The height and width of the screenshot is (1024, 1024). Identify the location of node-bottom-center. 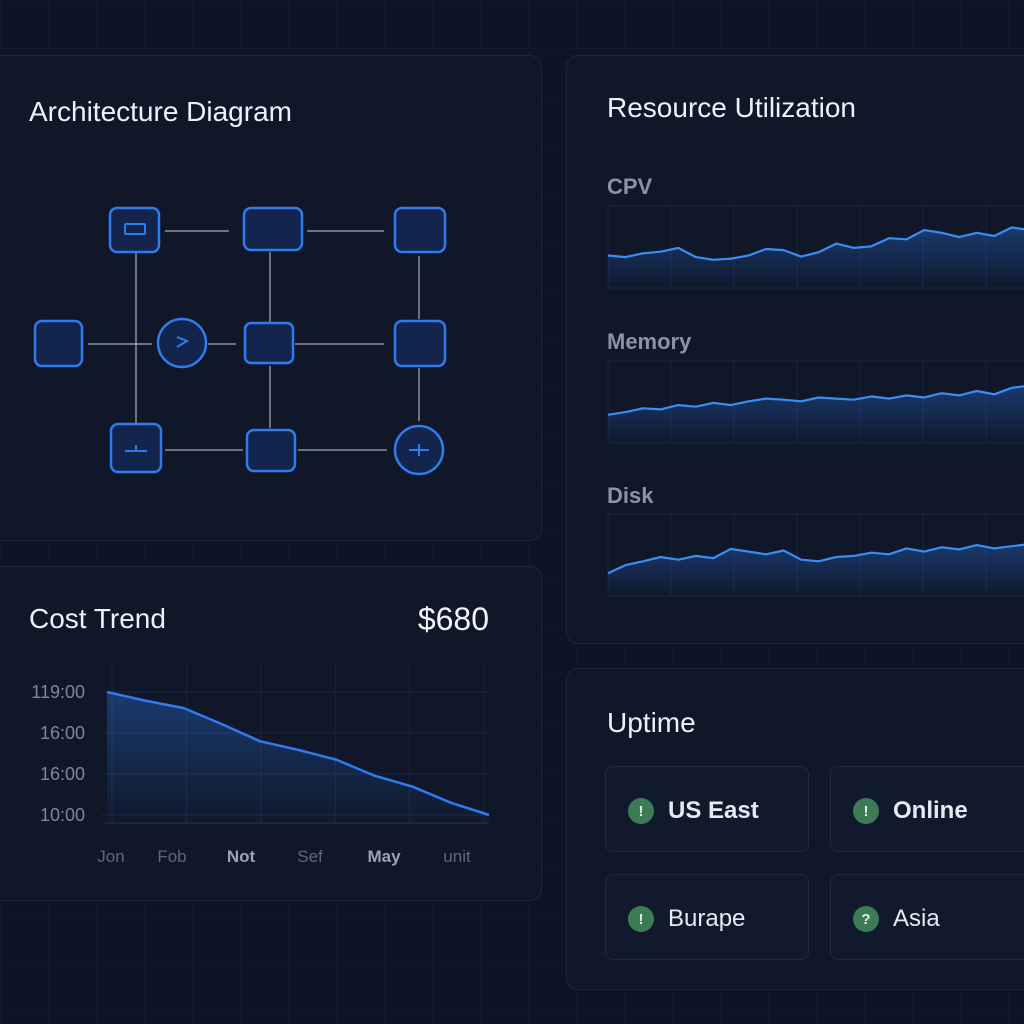
(271, 450).